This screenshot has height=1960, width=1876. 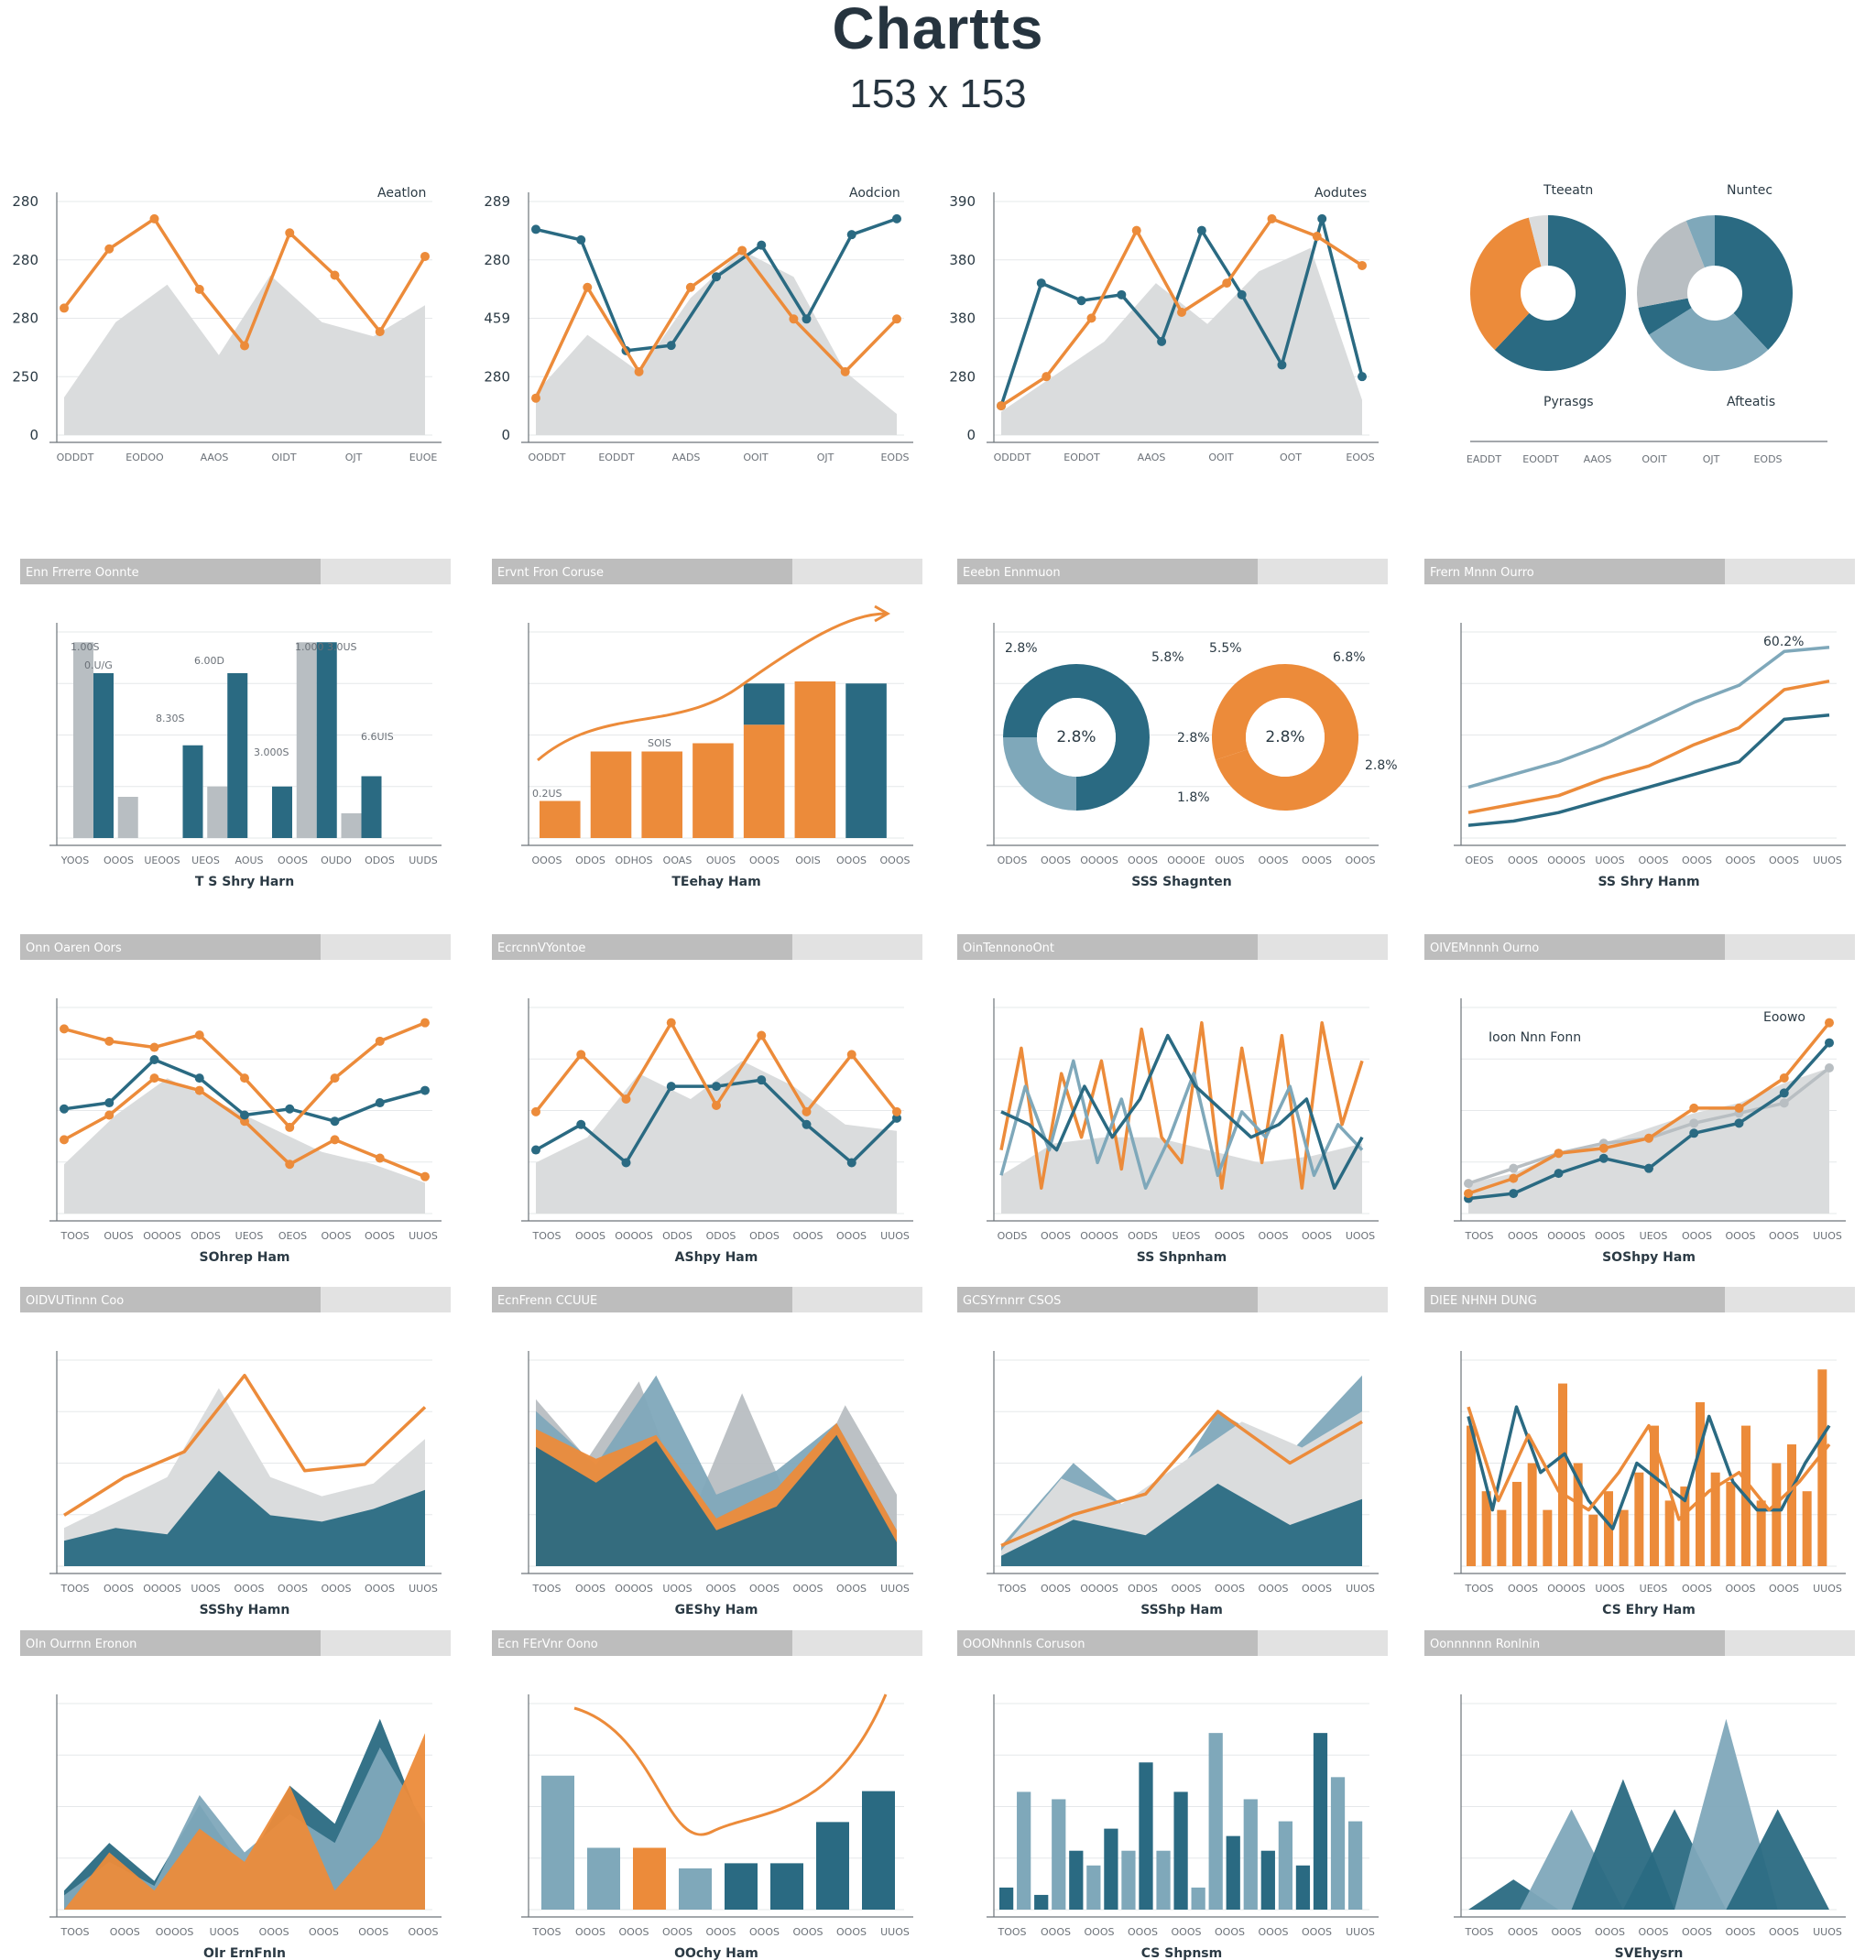 What do you see at coordinates (215, 457) in the screenshot?
I see `x-tick-label: AAOS` at bounding box center [215, 457].